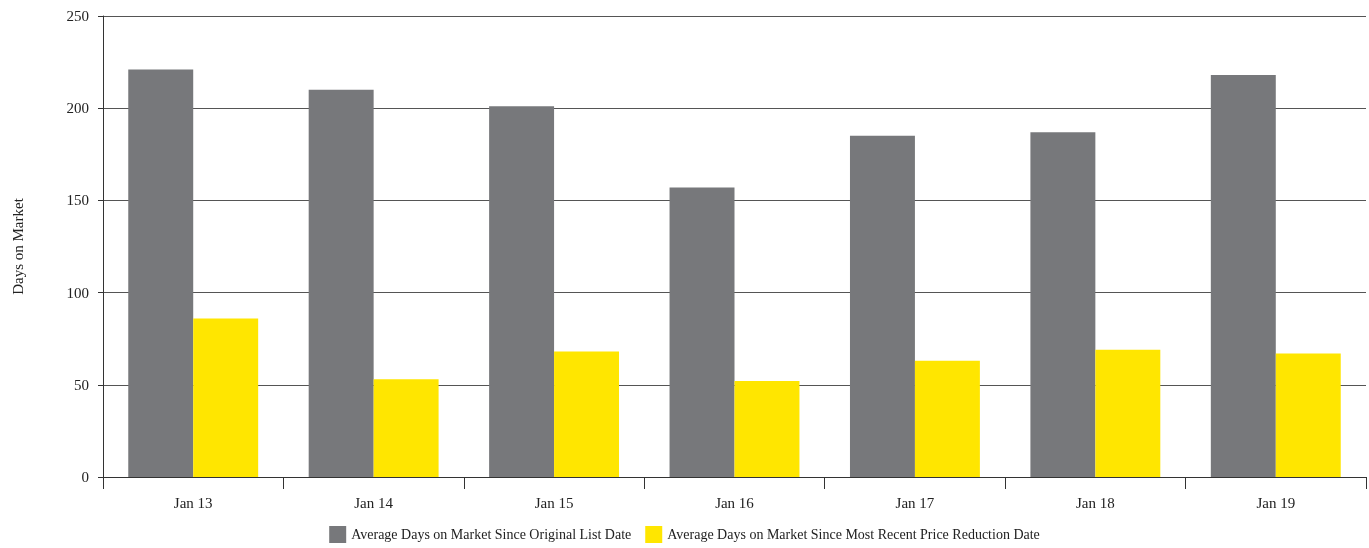 The width and height of the screenshot is (1369, 548). What do you see at coordinates (915, 502) in the screenshot?
I see `x-tick-label: Jan 17` at bounding box center [915, 502].